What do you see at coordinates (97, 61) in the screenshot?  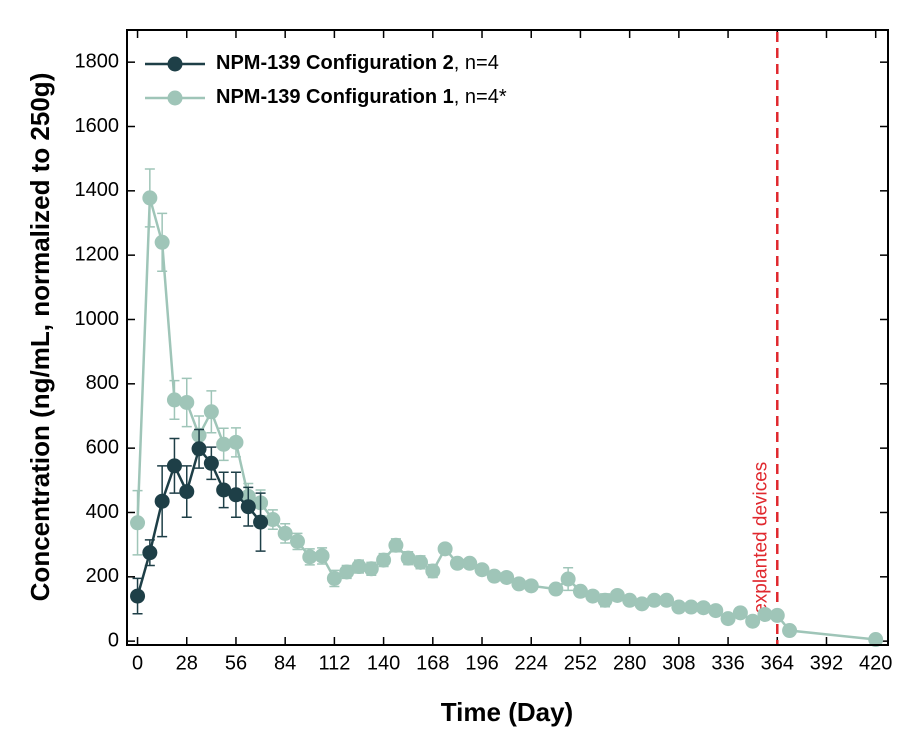 I see `y-tick-label: 1800` at bounding box center [97, 61].